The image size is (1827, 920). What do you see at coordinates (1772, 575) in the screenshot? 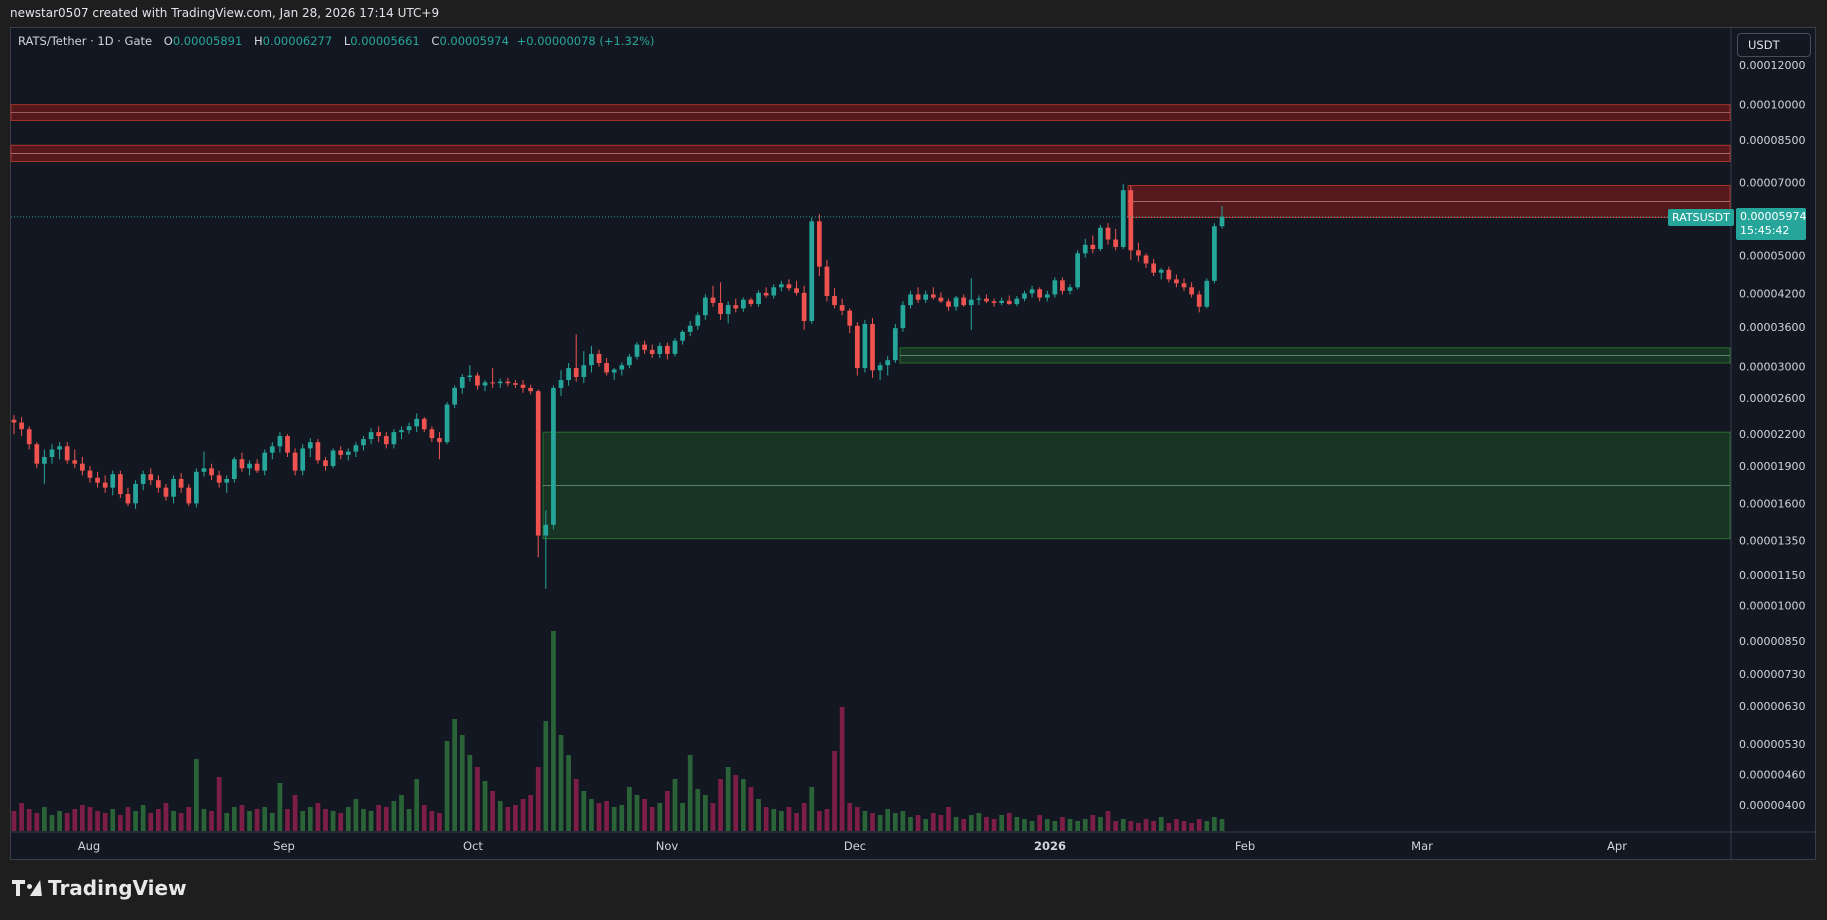
I see `price-tick-label: 0.00001150` at bounding box center [1772, 575].